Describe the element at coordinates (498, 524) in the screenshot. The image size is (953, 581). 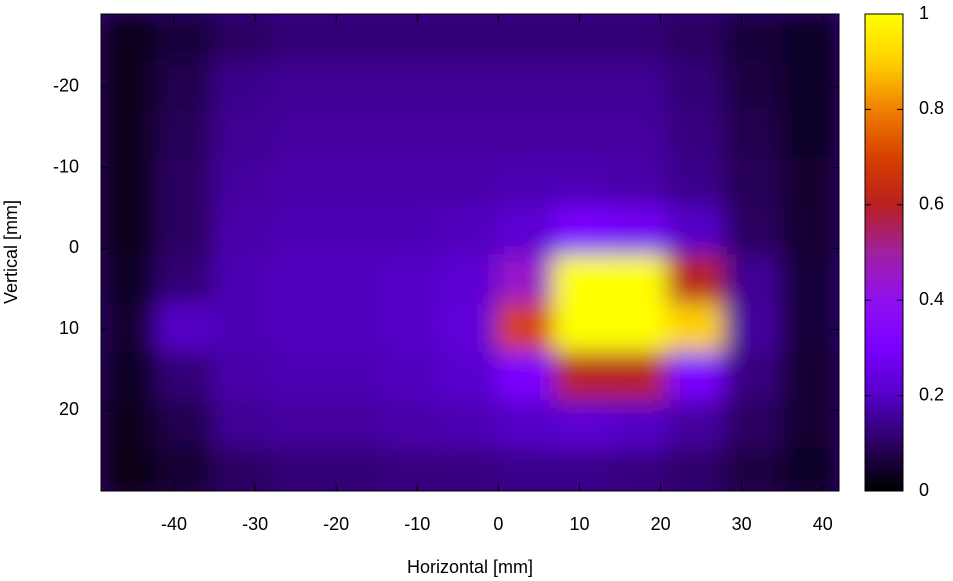
I see `x-tick-label: 0` at that location.